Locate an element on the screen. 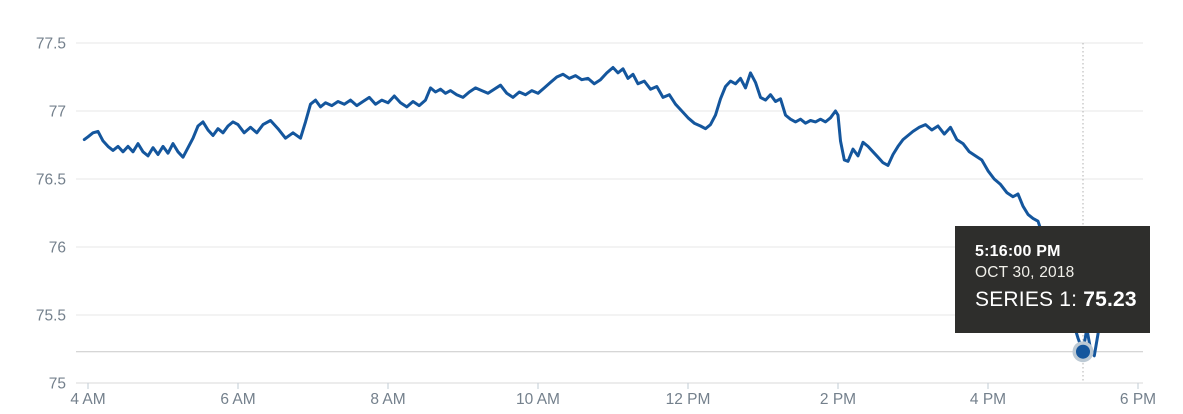  tooltip-series-label: SERIES 1: is located at coordinates (1026, 299).